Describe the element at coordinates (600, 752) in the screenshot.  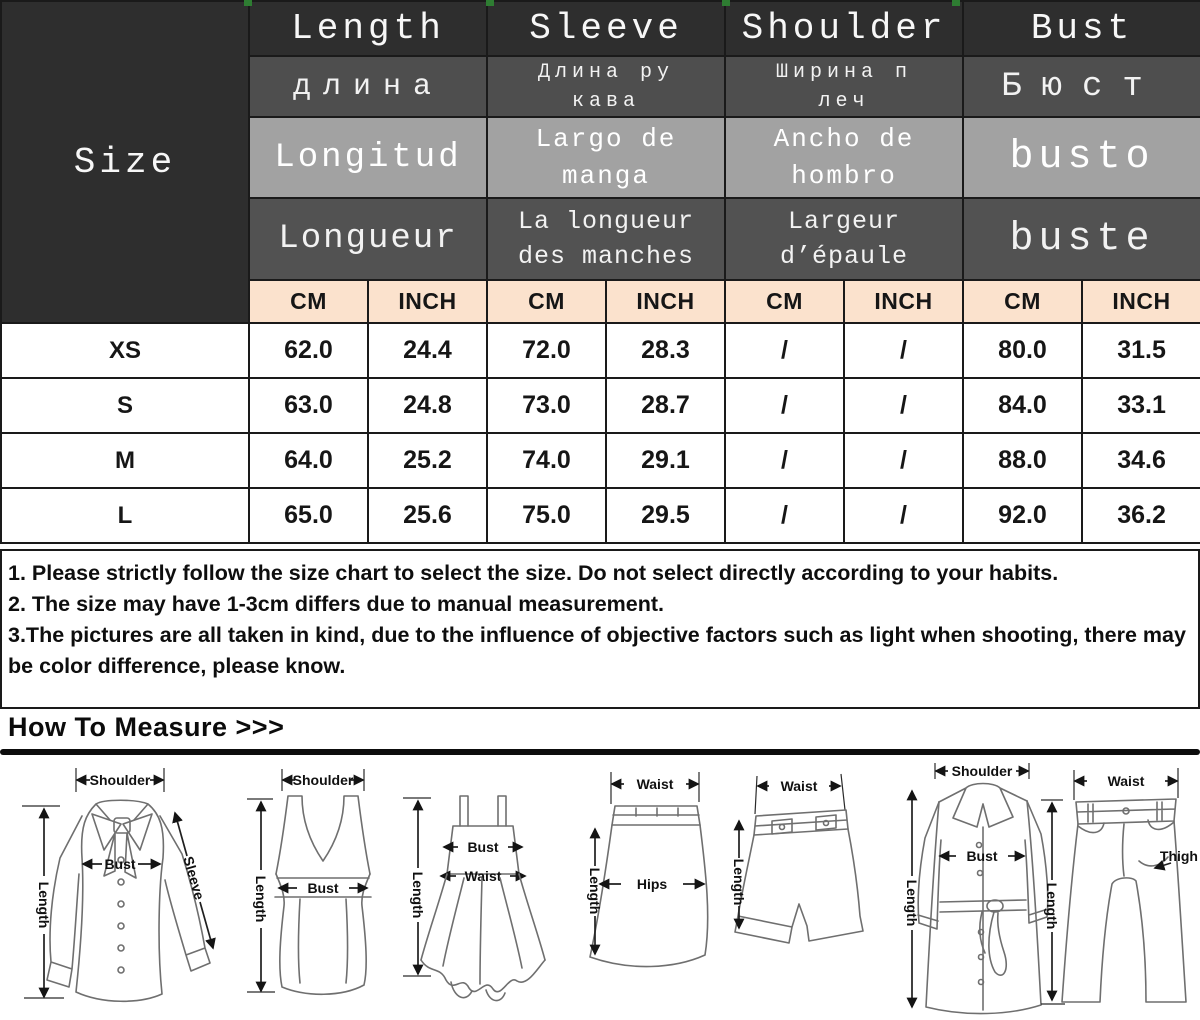
I see `divider-rule` at that location.